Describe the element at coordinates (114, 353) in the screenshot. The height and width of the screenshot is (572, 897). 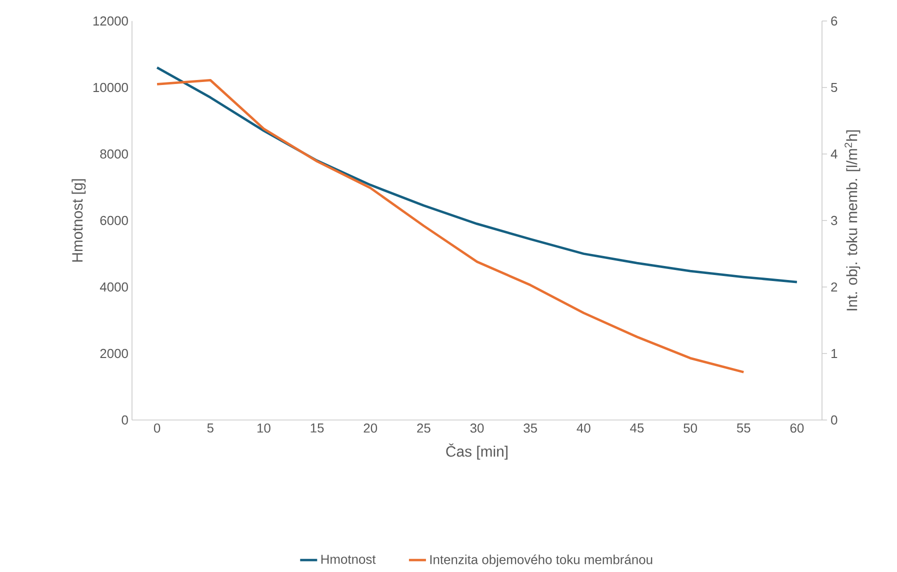
I see `y-tick-label: 2000` at that location.